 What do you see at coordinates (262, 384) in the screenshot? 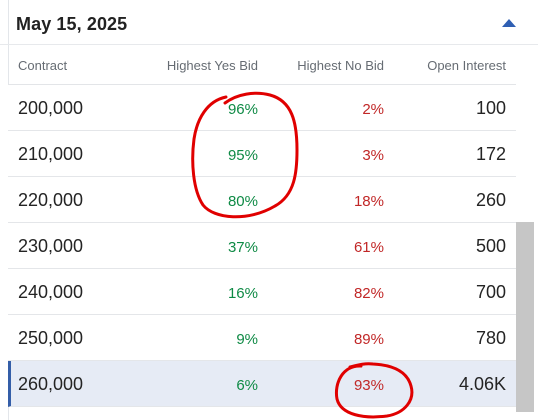
I see `selected-table-row: 260,000 6% 93% 4.06K` at bounding box center [262, 384].